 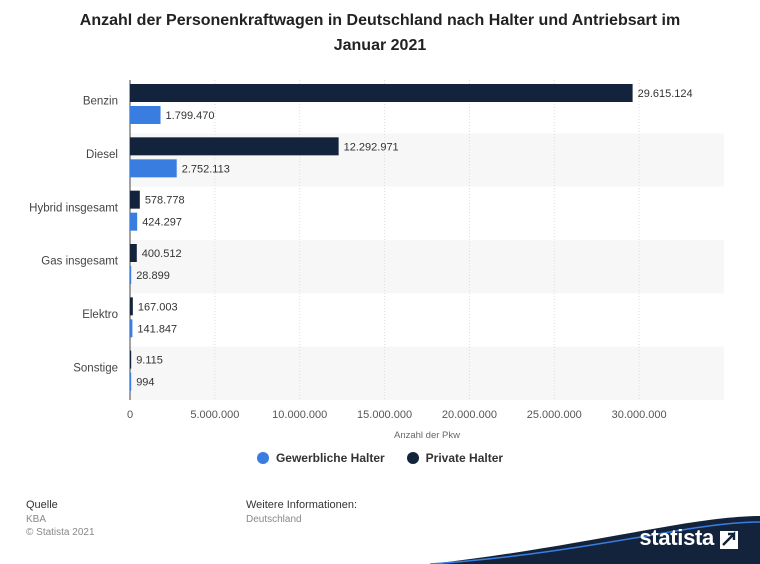 What do you see at coordinates (371, 147) in the screenshot?
I see `data-label-private-halter: 12.292.971` at bounding box center [371, 147].